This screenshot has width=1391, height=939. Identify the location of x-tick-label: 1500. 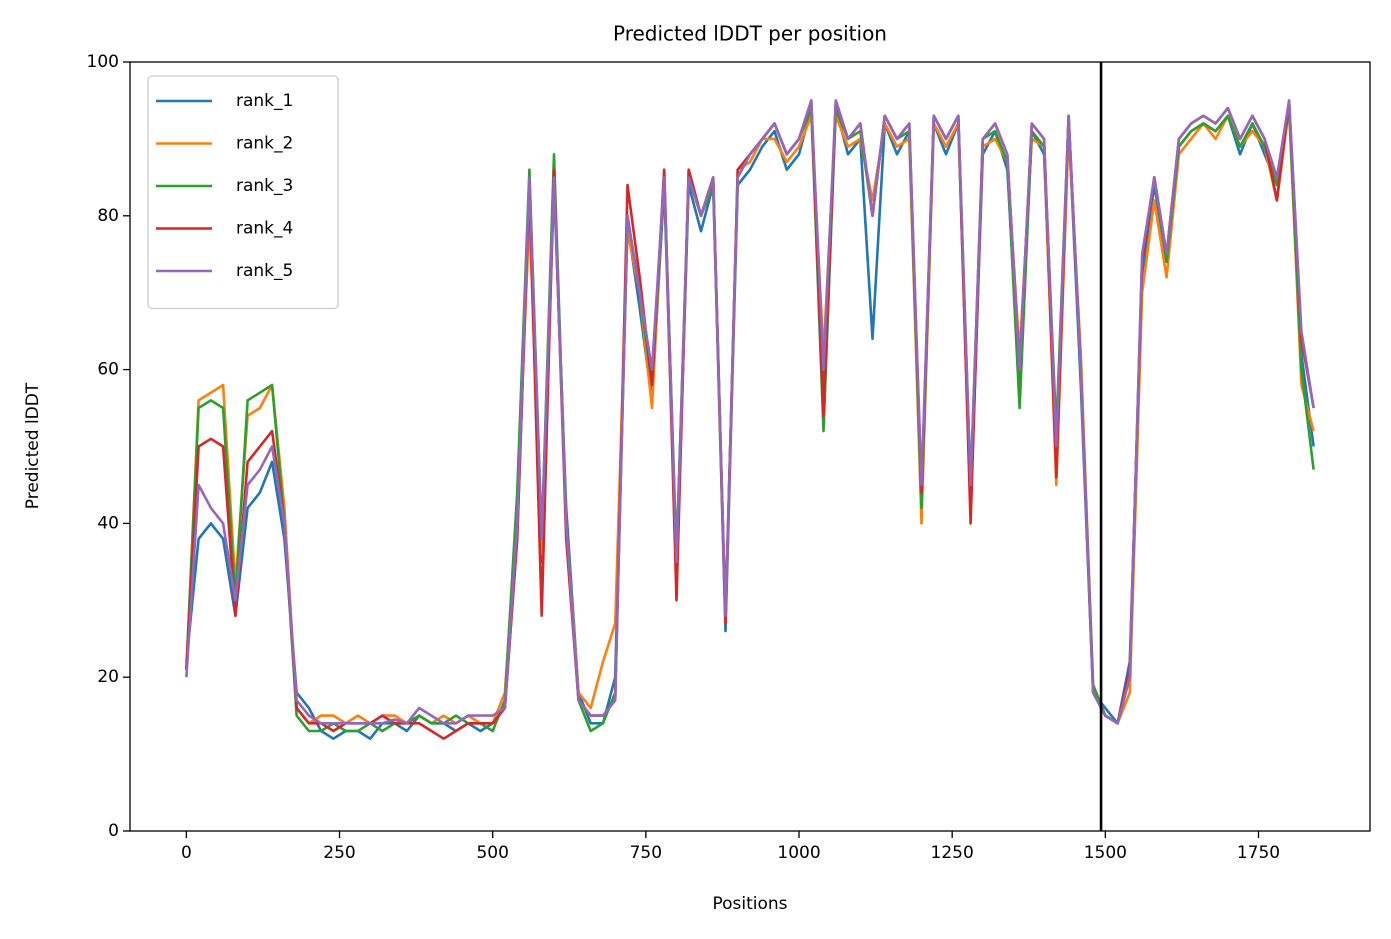
(1105, 853).